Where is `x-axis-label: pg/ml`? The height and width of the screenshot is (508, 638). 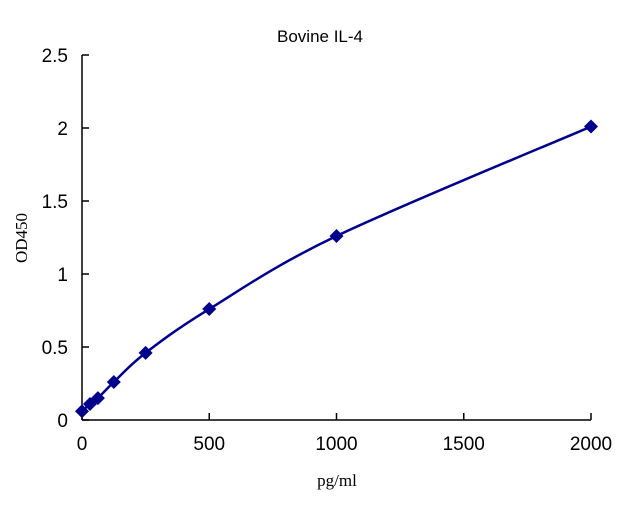
x-axis-label: pg/ml is located at coordinates (337, 480).